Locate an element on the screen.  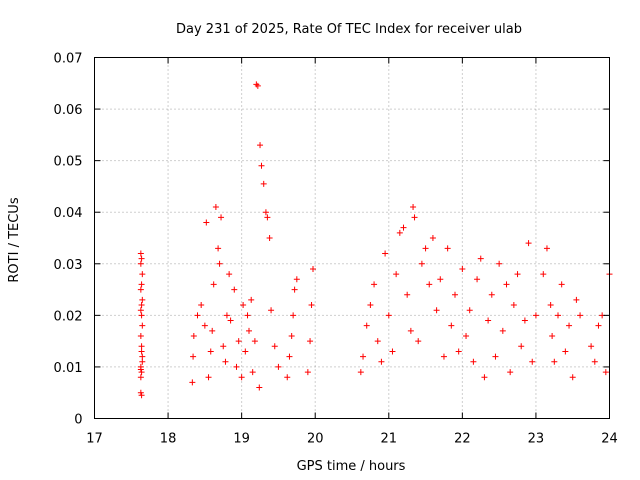
y-tick-label: 0.01 is located at coordinates (68, 368).